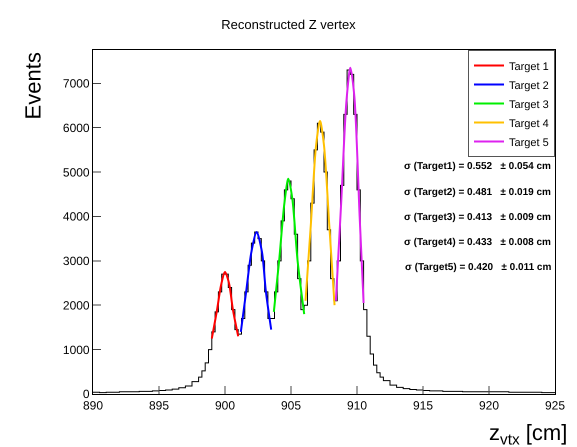 The height and width of the screenshot is (447, 577). Describe the element at coordinates (529, 66) in the screenshot. I see `legend-label: Target 1` at that location.